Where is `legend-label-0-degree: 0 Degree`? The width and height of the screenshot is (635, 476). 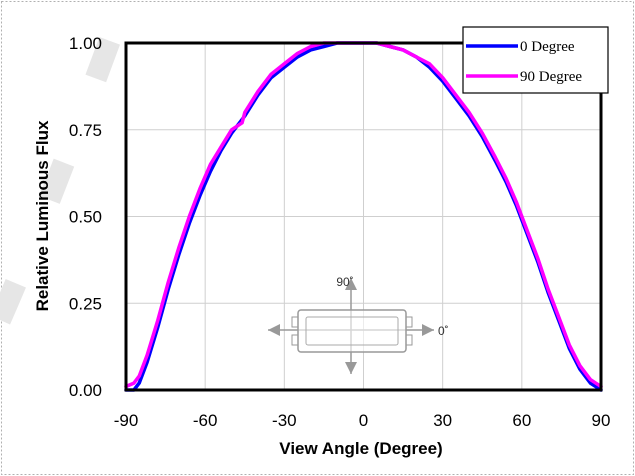 legend-label-0-degree: 0 Degree is located at coordinates (547, 47).